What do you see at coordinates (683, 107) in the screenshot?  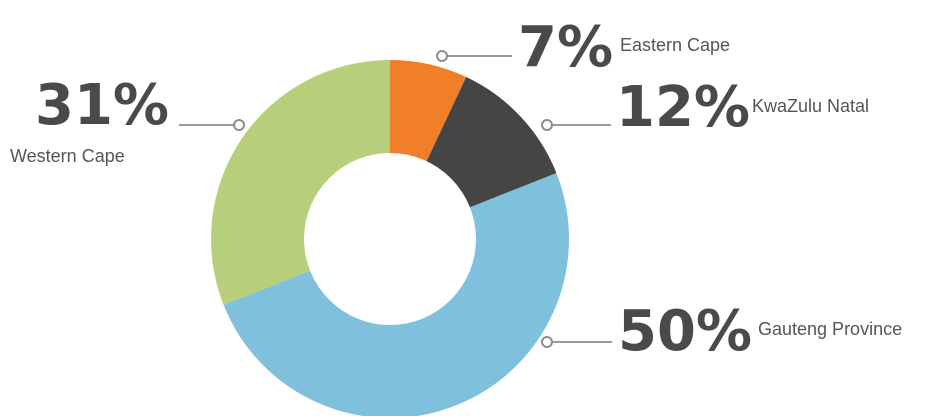 I see `slice-value-kwazulu-natal: 12%` at bounding box center [683, 107].